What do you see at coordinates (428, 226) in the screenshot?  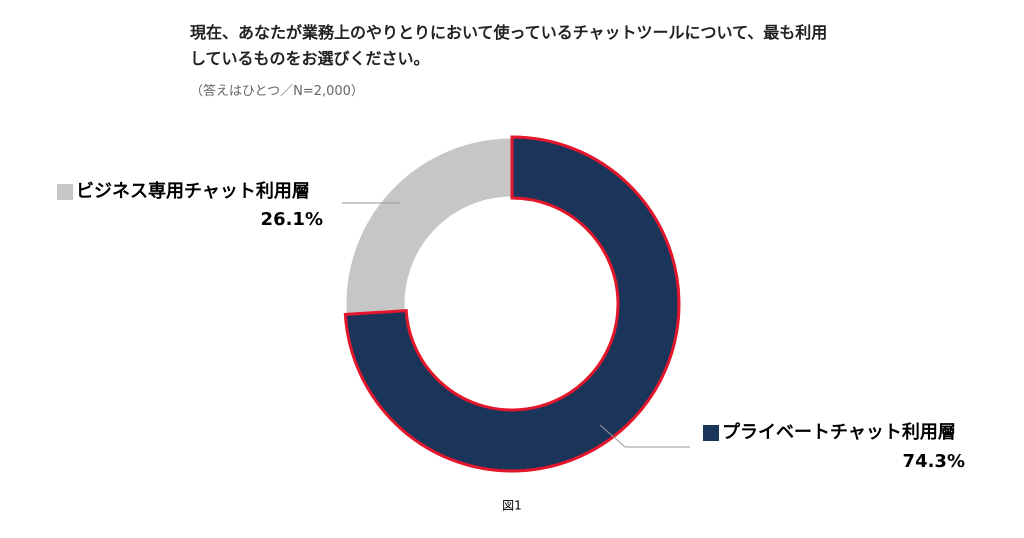 I see `slice` at bounding box center [428, 226].